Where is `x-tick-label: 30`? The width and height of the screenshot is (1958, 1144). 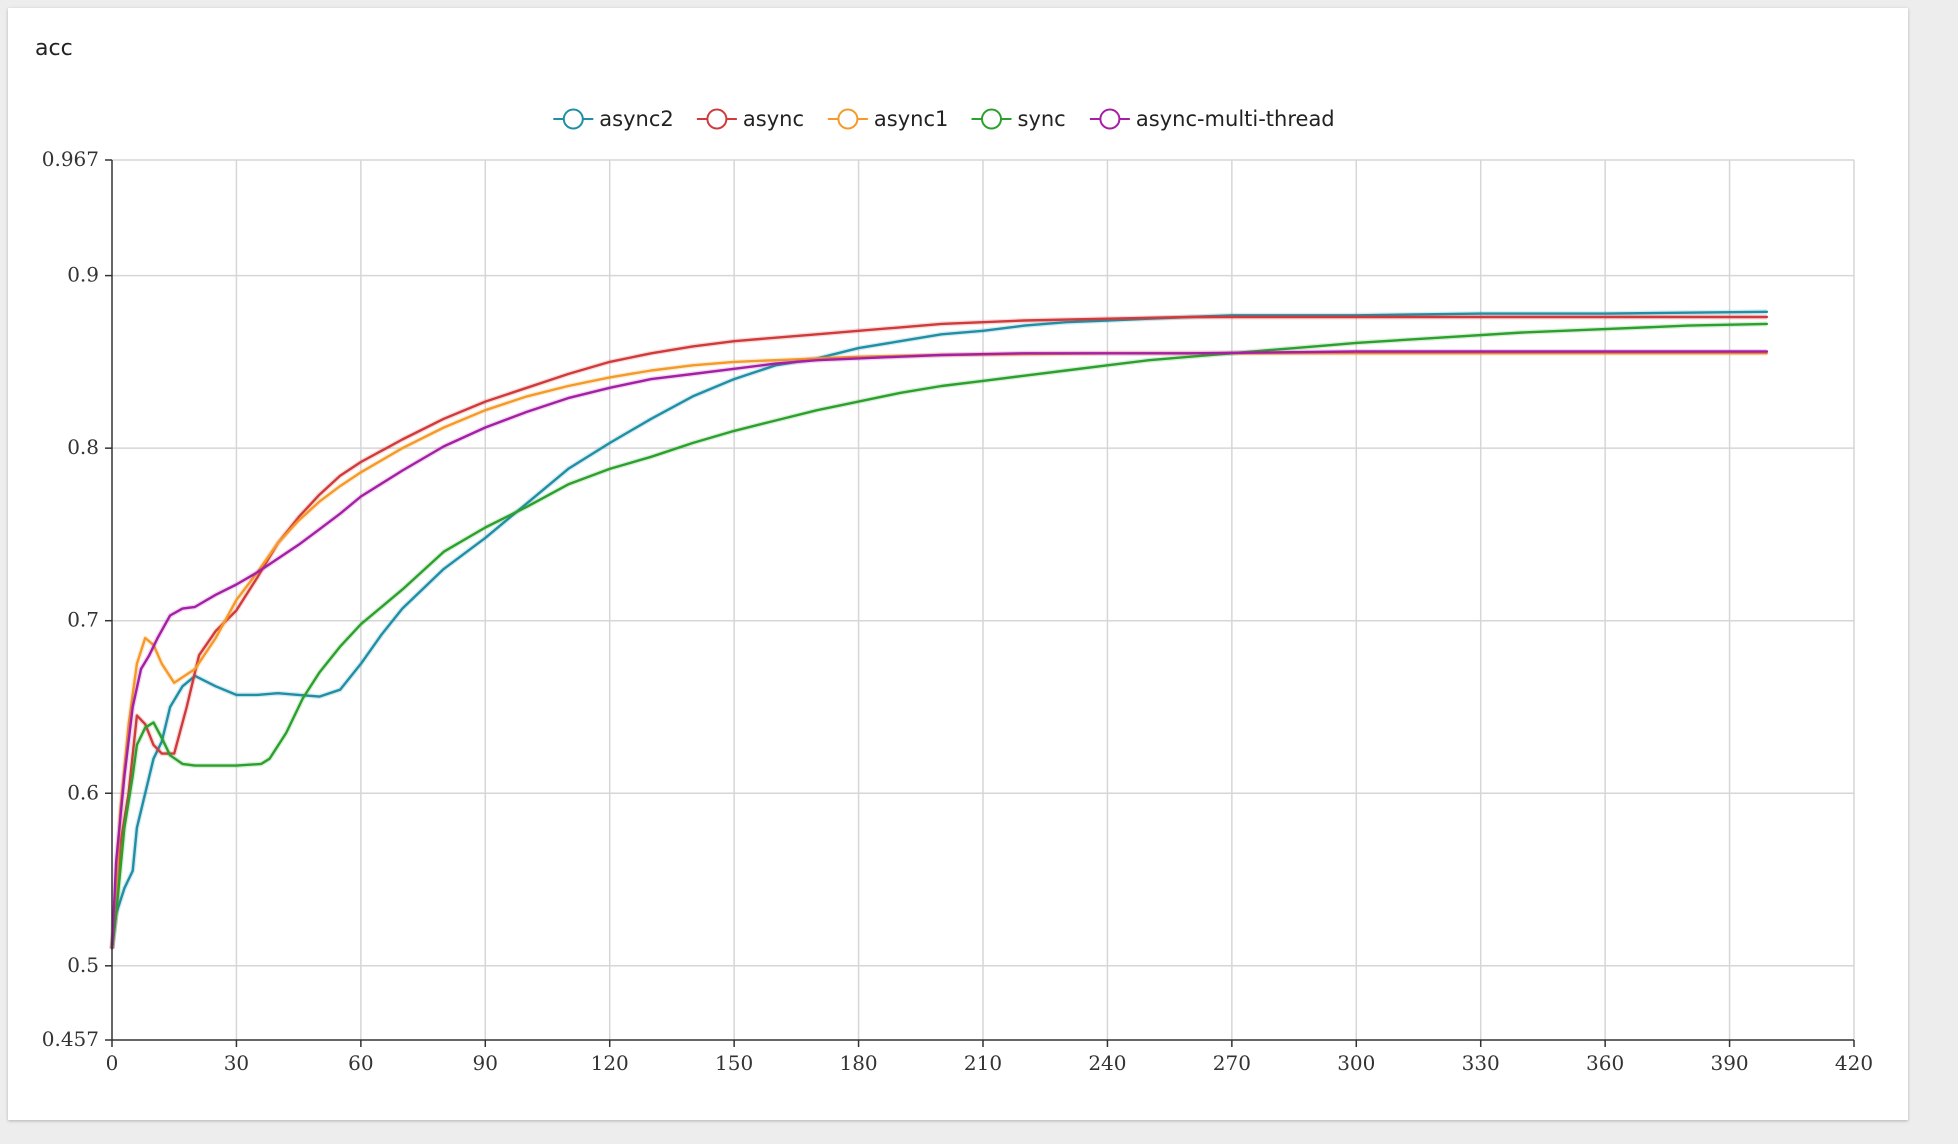
x-tick-label: 30 is located at coordinates (236, 1063).